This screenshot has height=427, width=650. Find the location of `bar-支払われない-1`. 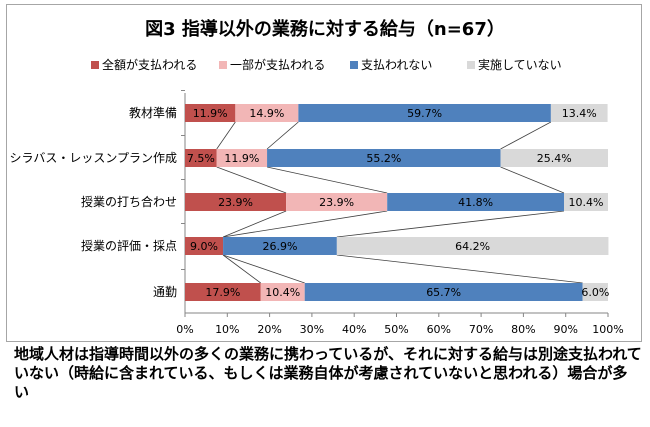

bar-支払われない-1 is located at coordinates (384, 158).